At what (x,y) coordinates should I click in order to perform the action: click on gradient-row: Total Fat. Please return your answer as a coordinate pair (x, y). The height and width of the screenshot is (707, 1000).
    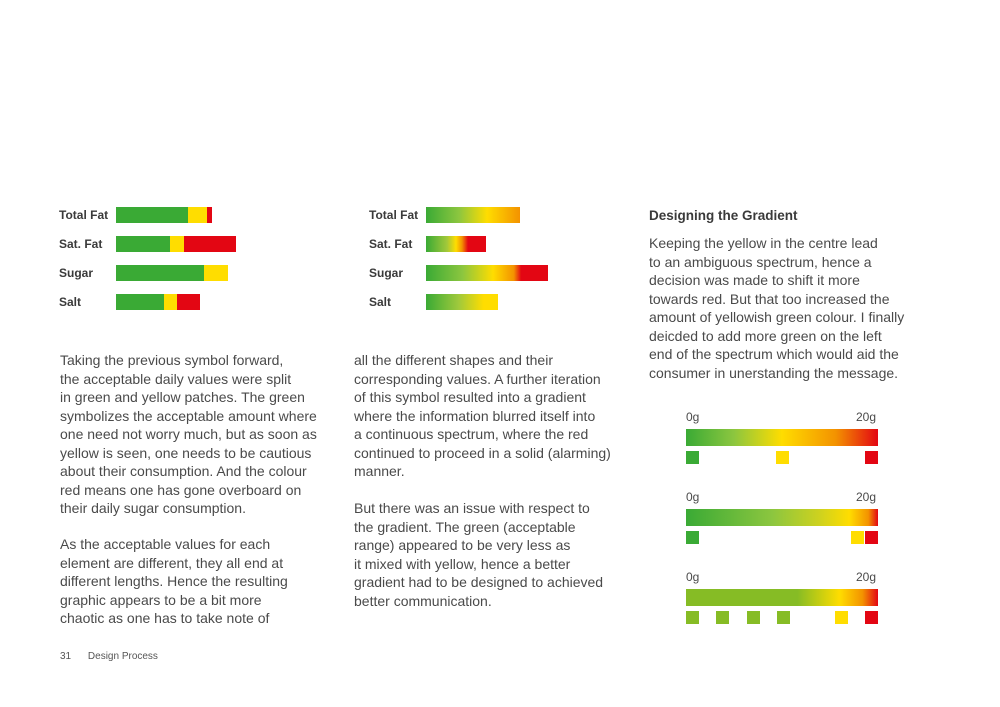
    Looking at the image, I should click on (519, 215).